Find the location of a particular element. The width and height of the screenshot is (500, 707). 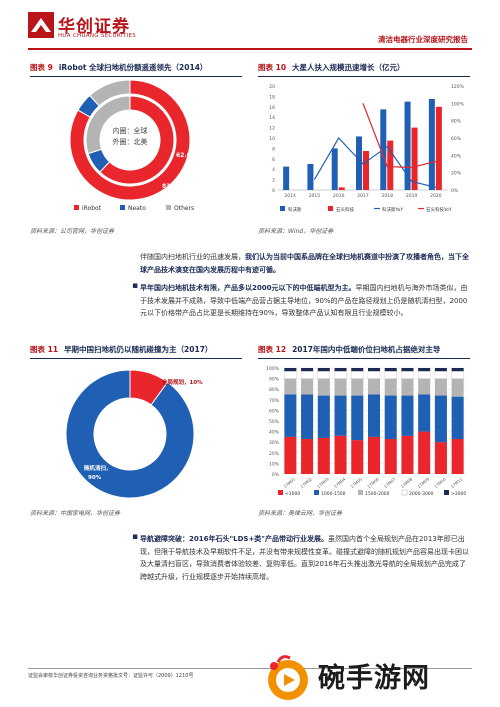

fig10-legend-label: 石头科技 is located at coordinates (345, 209).